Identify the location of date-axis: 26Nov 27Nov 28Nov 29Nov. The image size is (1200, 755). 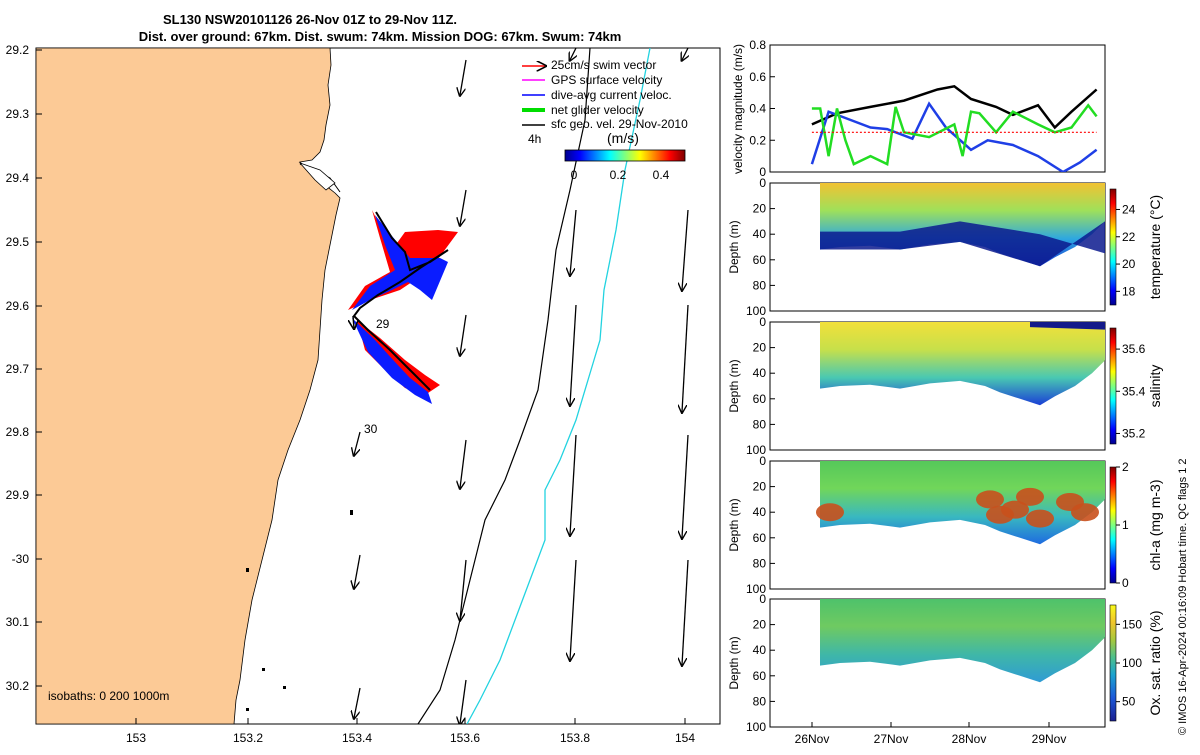
(930, 734).